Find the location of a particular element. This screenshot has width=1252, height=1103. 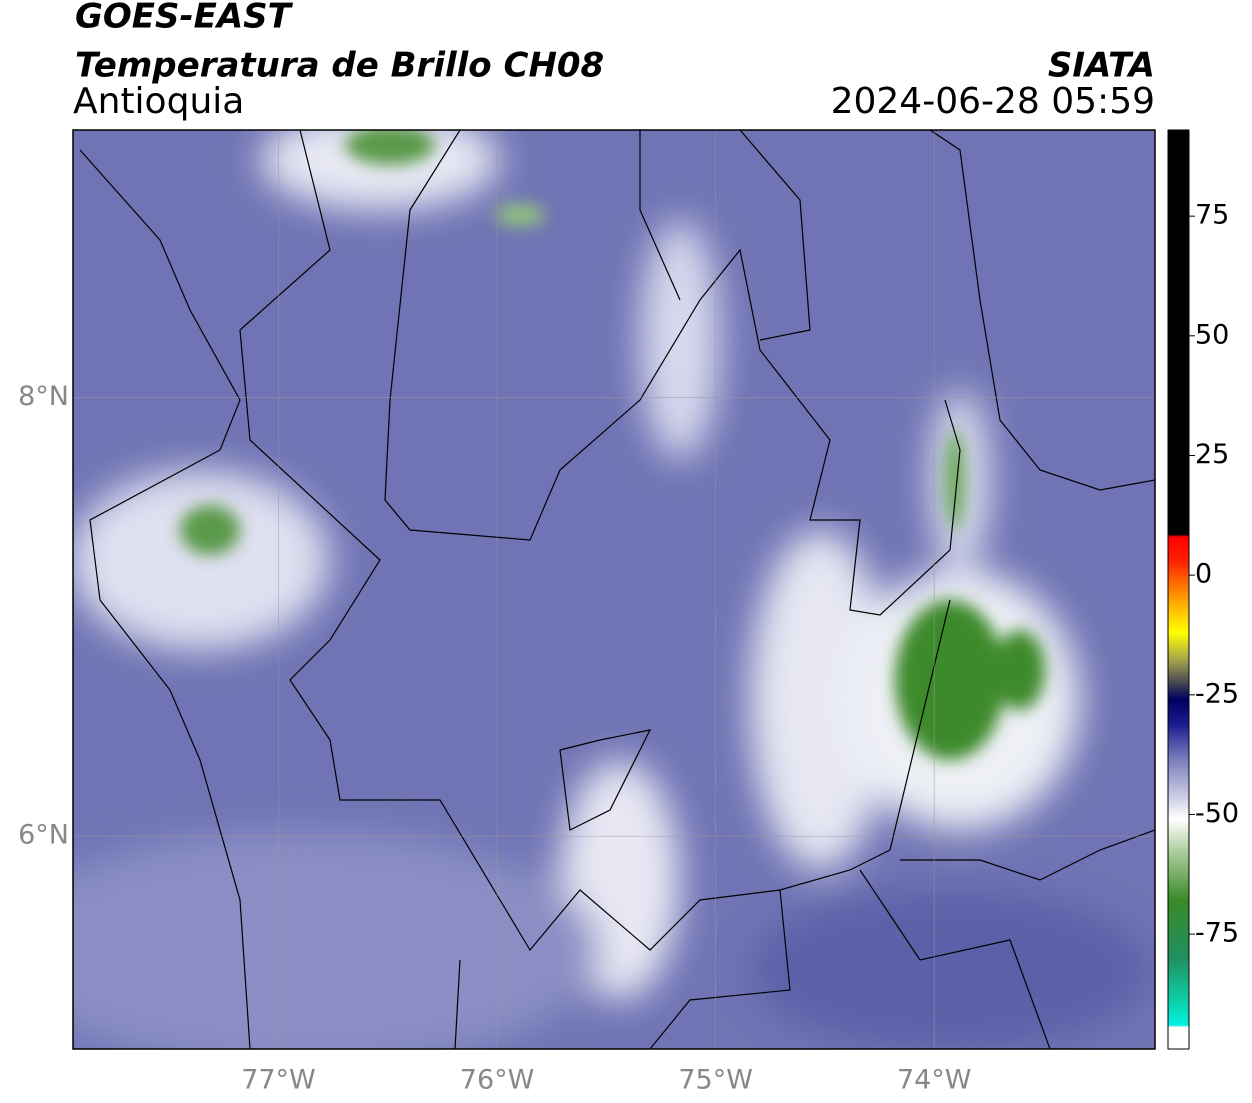

colorbar-tick-label: -25 is located at coordinates (1217, 693).